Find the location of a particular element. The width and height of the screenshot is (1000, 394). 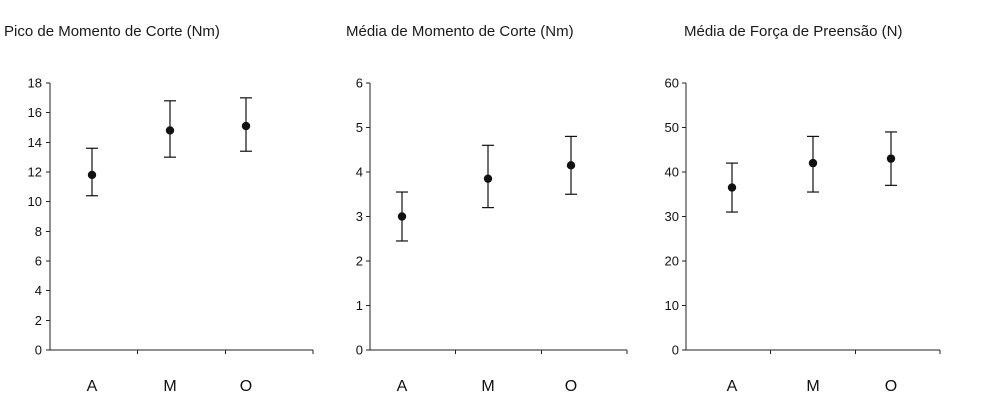

y-tick-label: 60 is located at coordinates (672, 83).